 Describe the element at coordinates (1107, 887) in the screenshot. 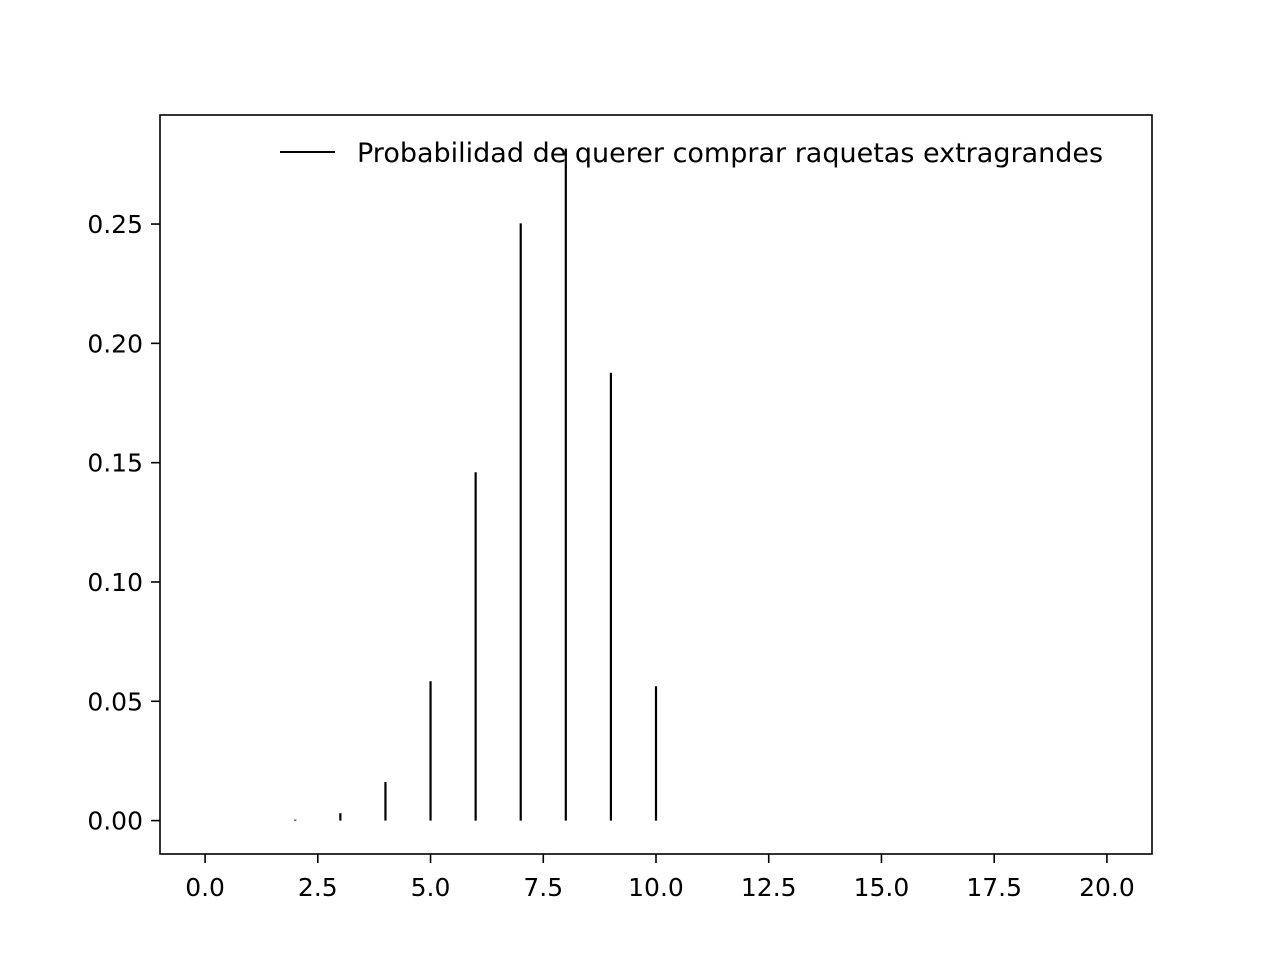

I see `x-tick-label: 20.0` at that location.